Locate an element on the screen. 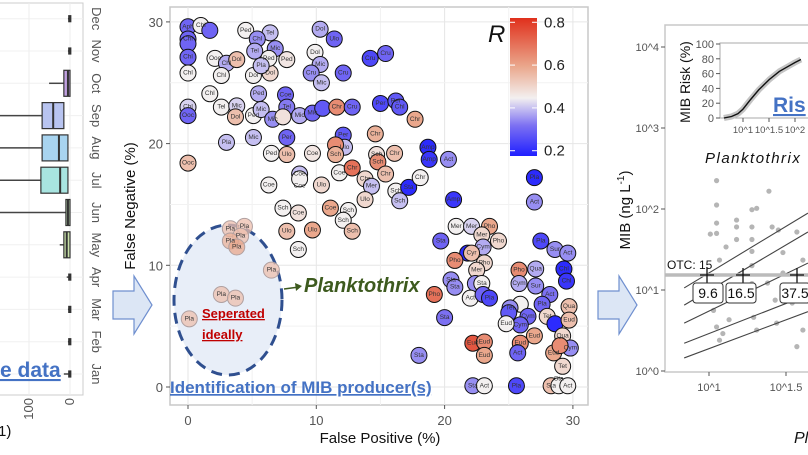  month-label-may: May is located at coordinates (96, 245).